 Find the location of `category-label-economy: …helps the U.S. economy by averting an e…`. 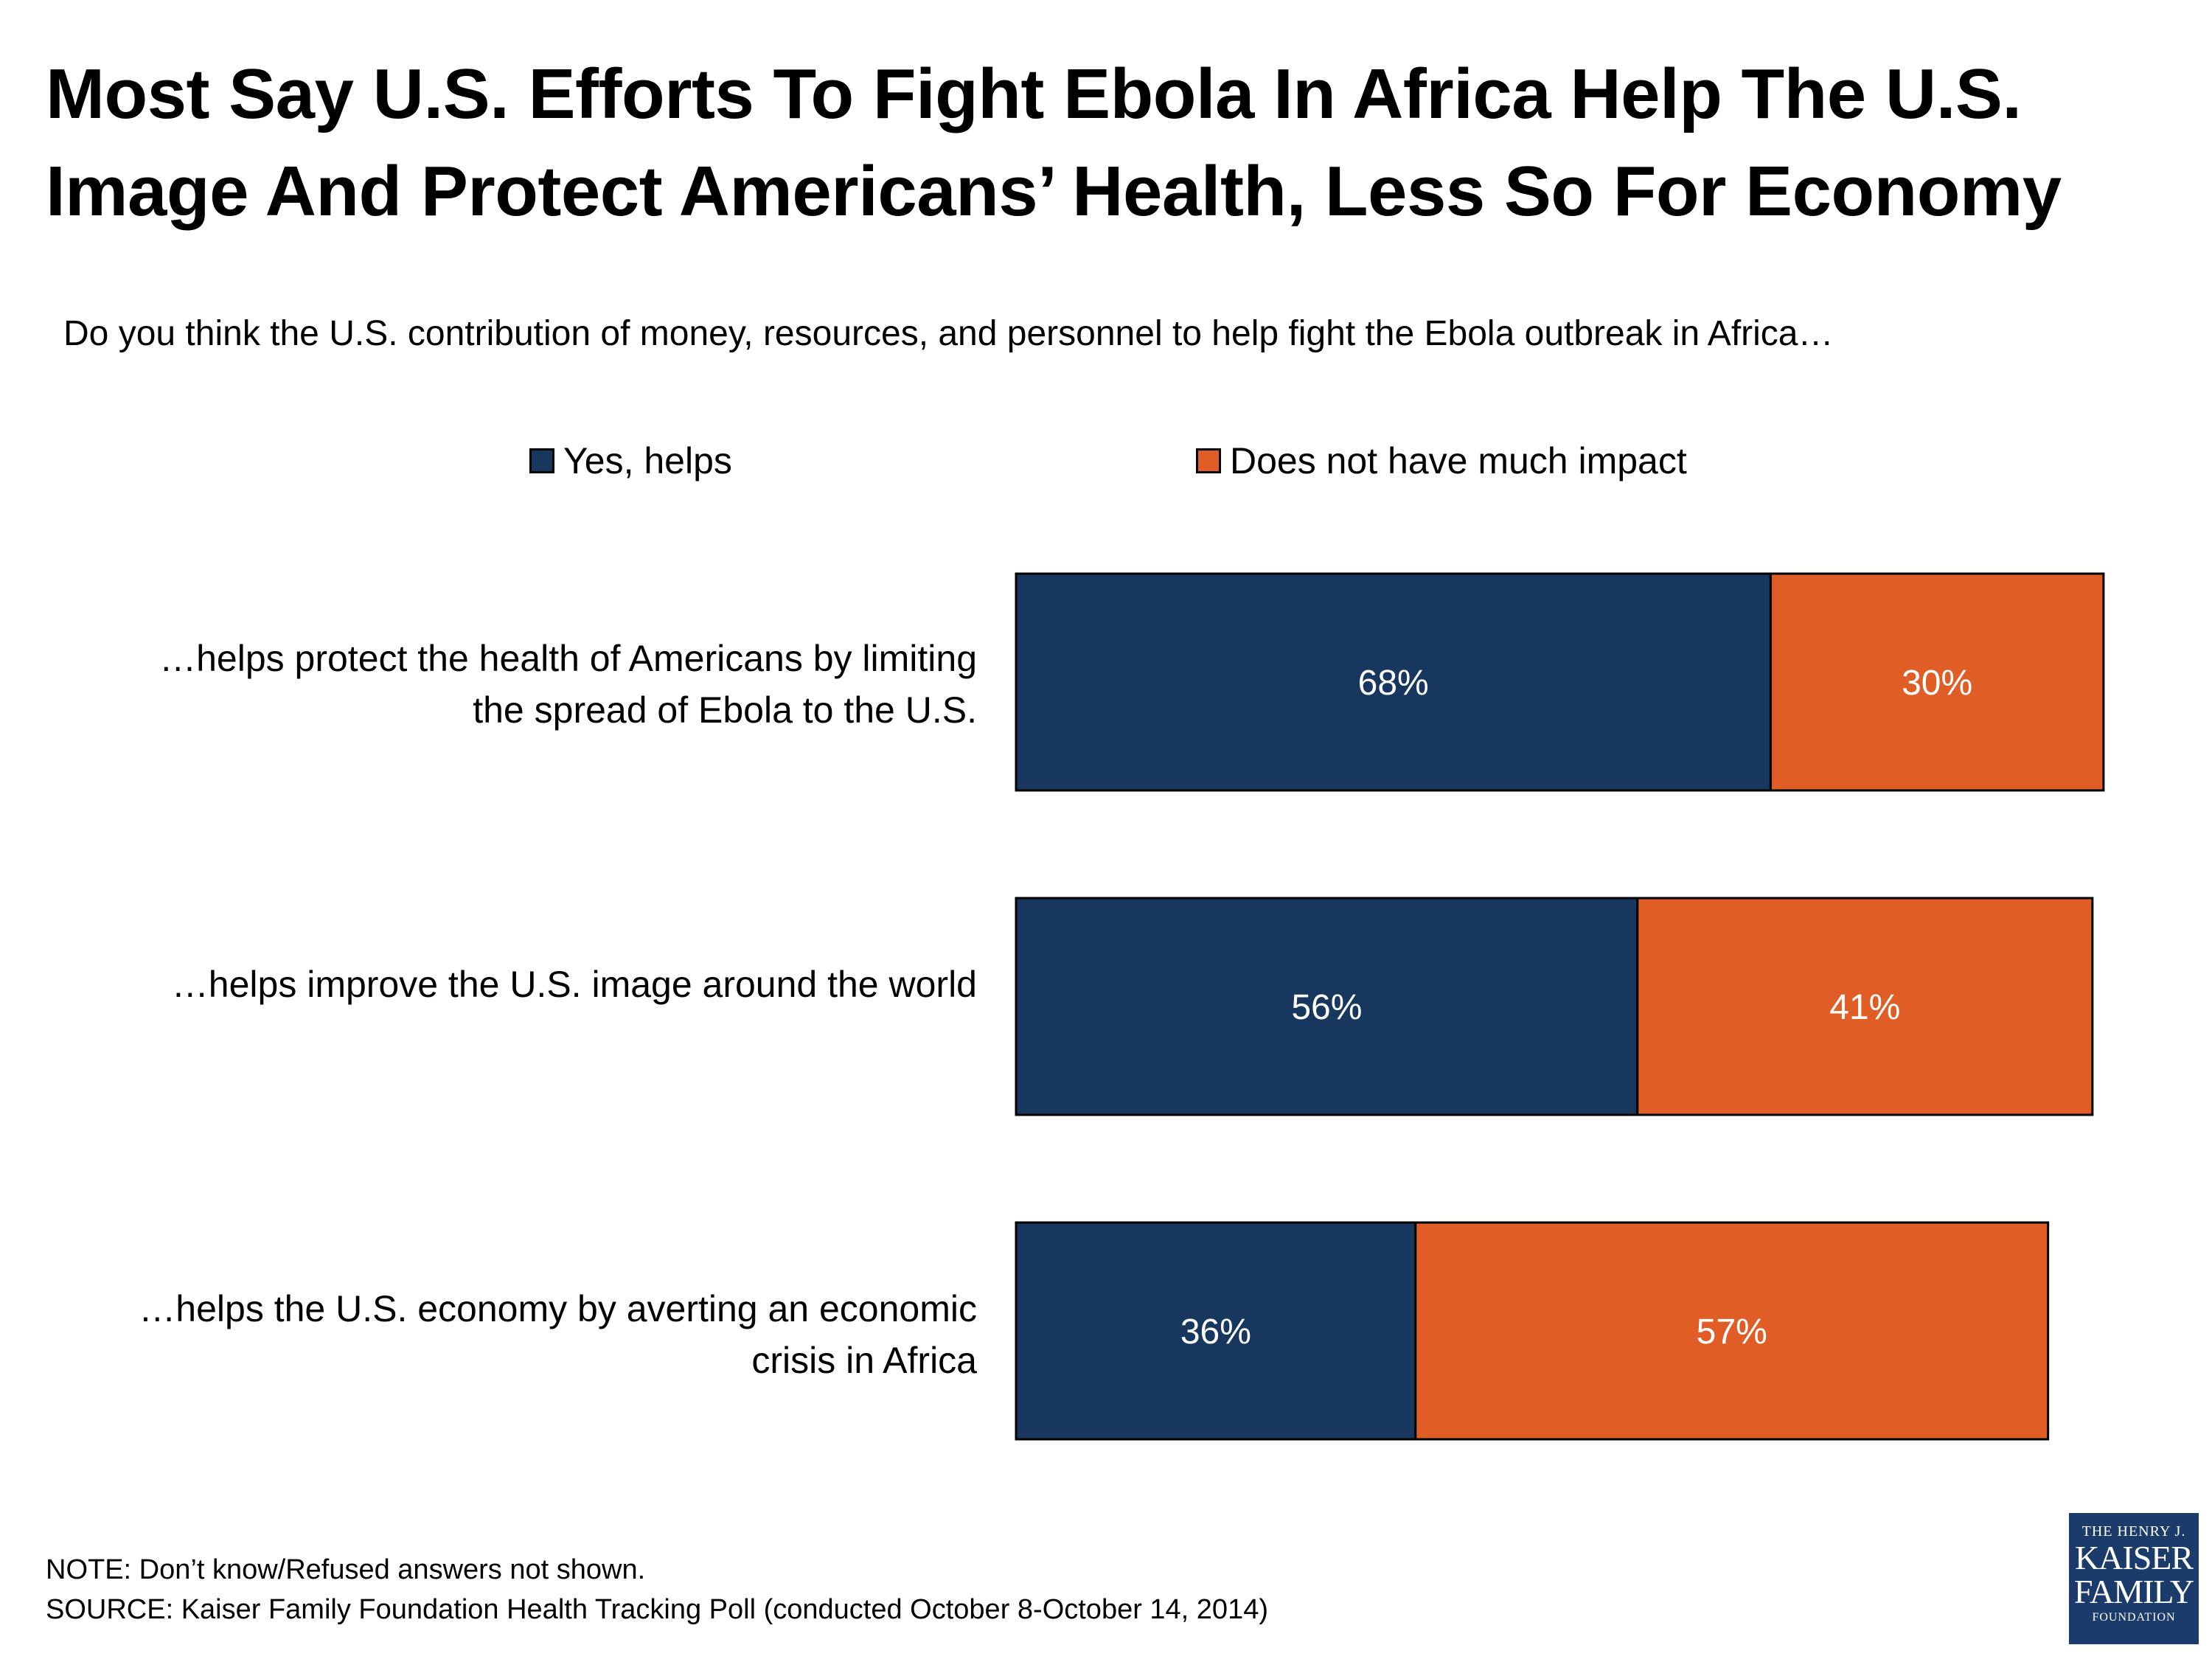

category-label-economy: …helps the U.S. economy by averting an e… is located at coordinates (497, 1334).